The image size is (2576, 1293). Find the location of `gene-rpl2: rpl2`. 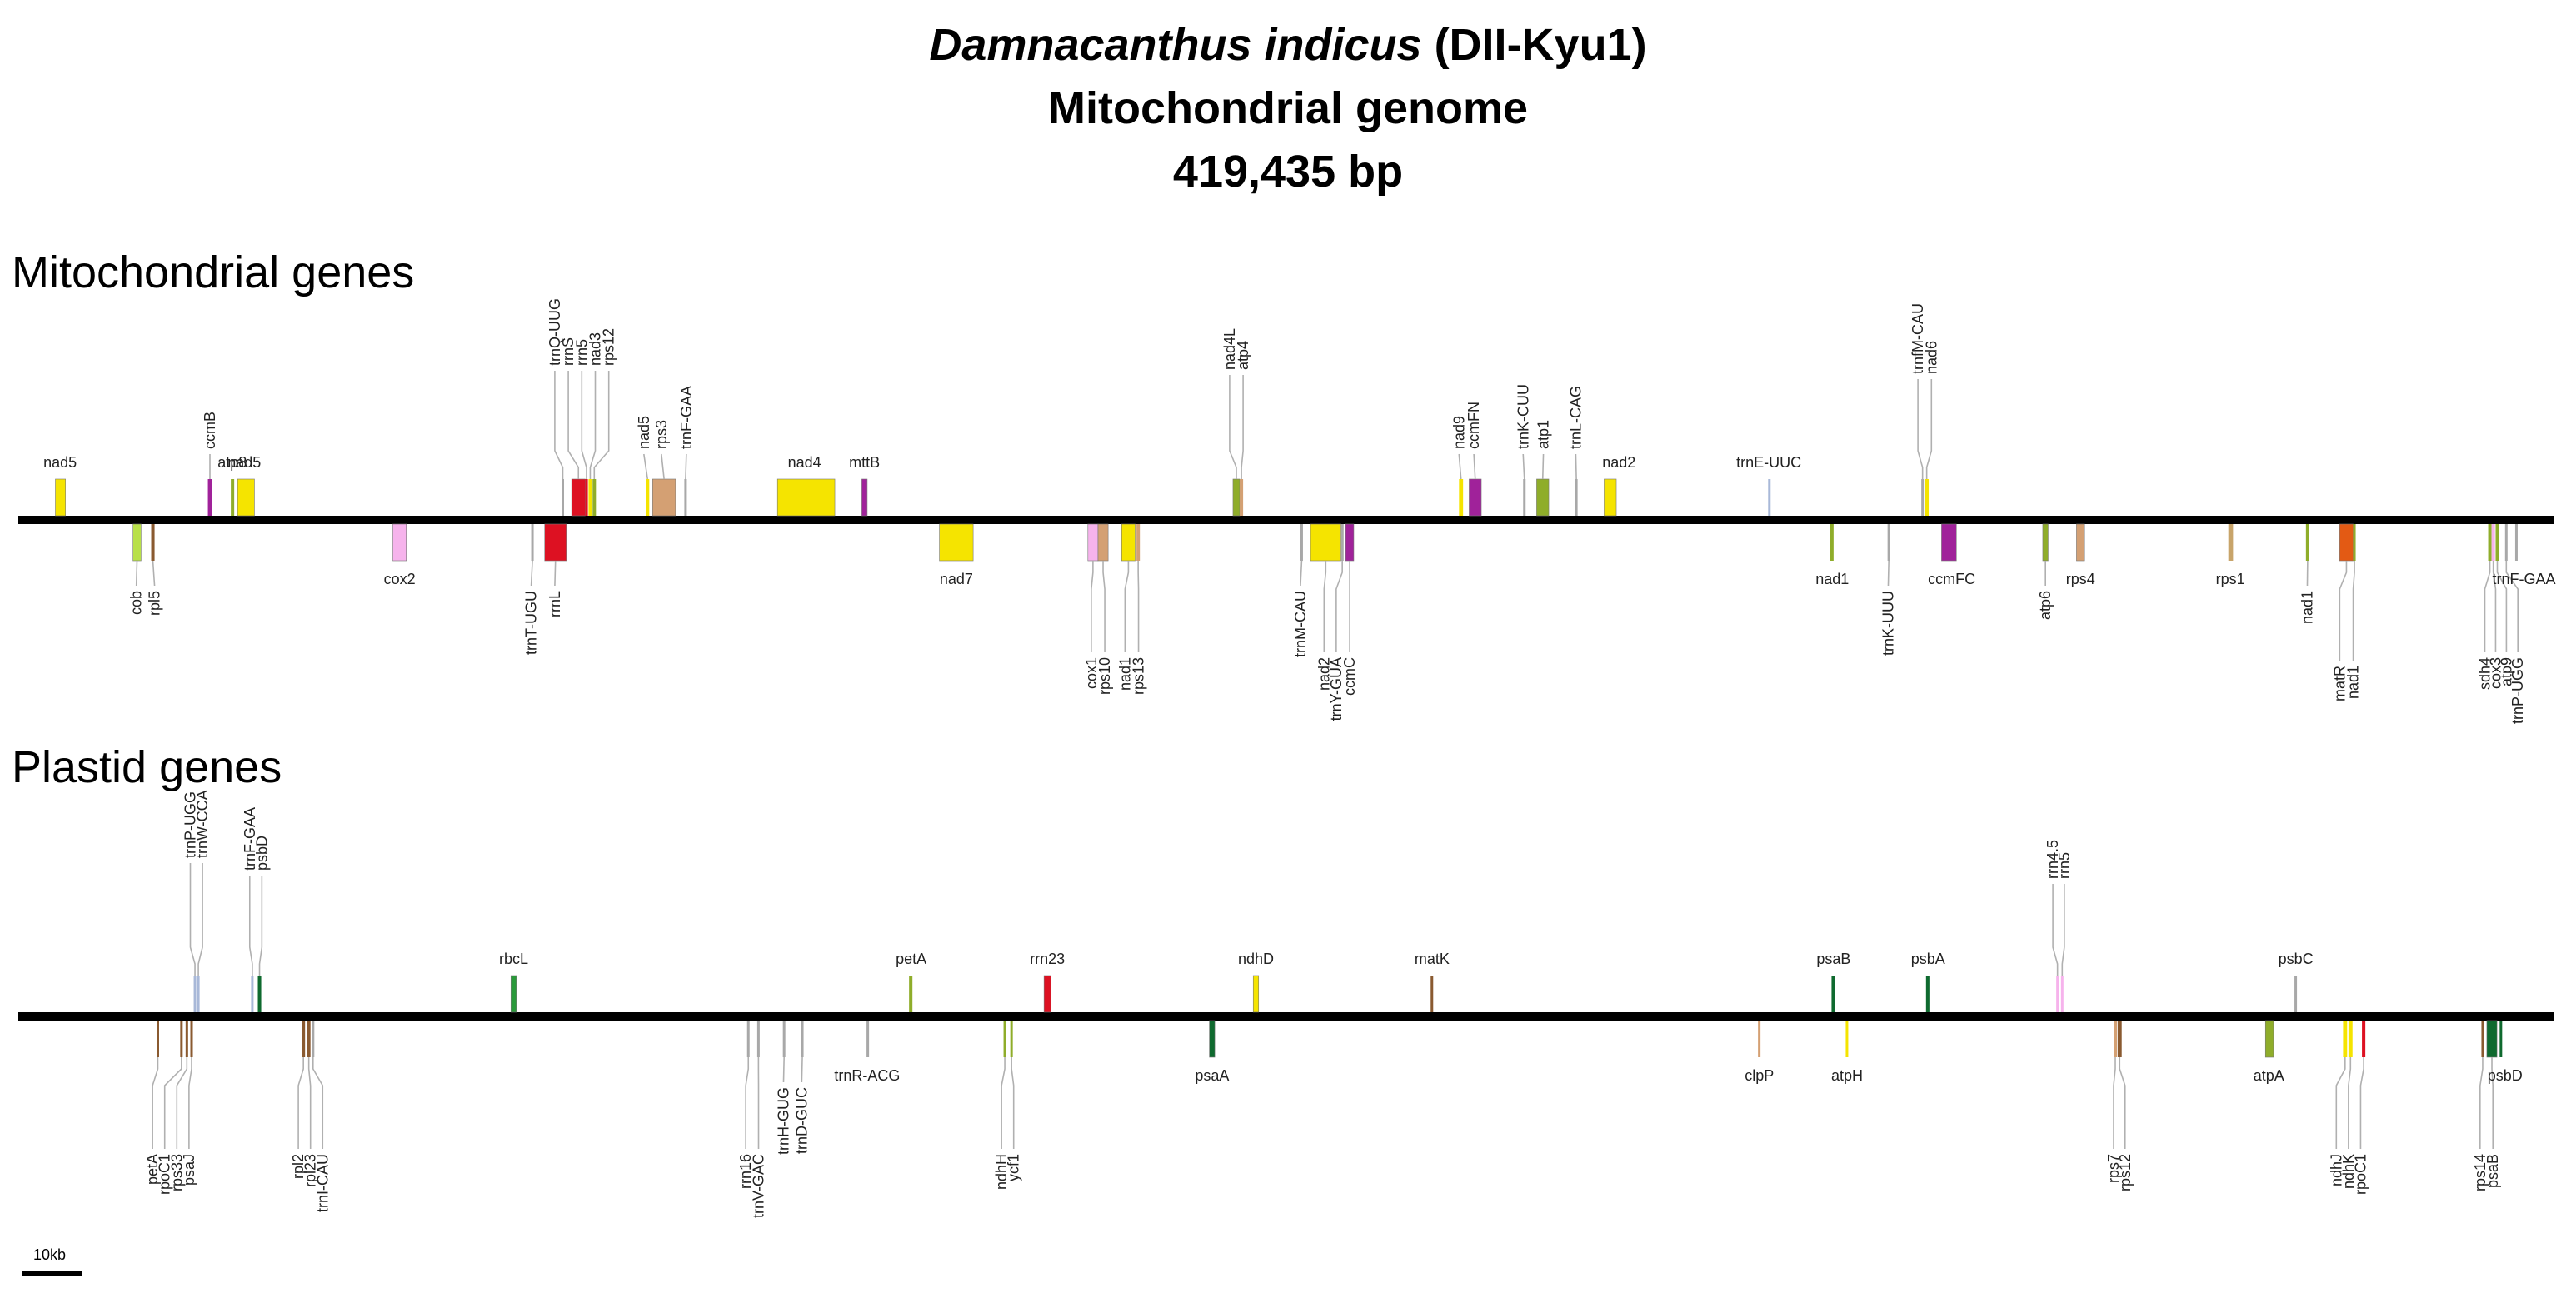

gene-rpl2: rpl2 is located at coordinates (298, 1100).